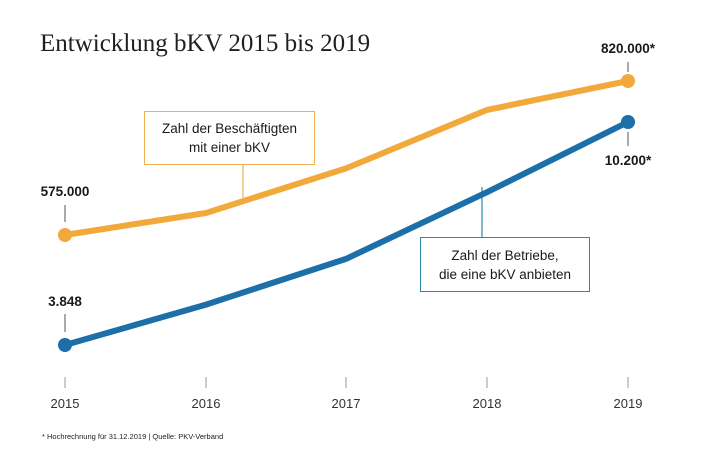 The image size is (710, 473). I want to click on x-tick-label: 2015, so click(65, 403).